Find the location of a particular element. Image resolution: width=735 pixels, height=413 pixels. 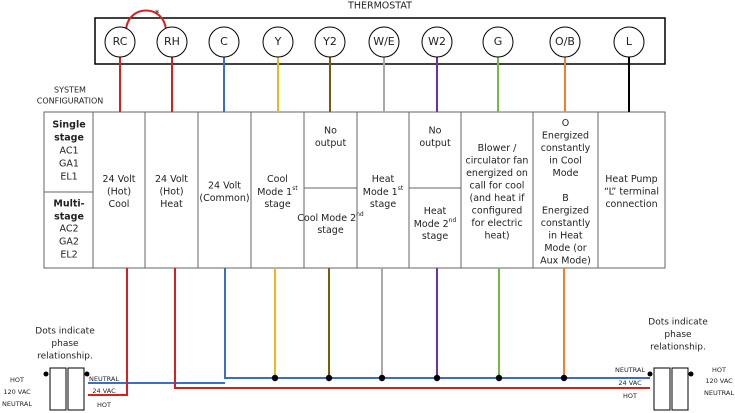

primary-label: 120 VAC is located at coordinates (17, 392).